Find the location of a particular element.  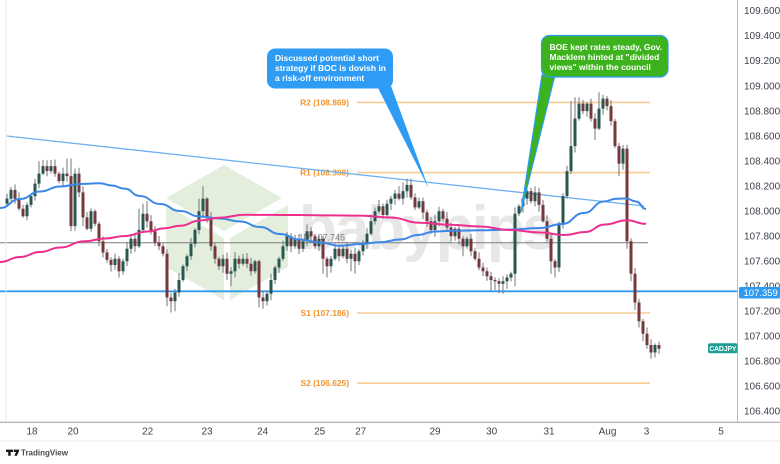

svg-text: 107.800 is located at coordinates (762, 236).